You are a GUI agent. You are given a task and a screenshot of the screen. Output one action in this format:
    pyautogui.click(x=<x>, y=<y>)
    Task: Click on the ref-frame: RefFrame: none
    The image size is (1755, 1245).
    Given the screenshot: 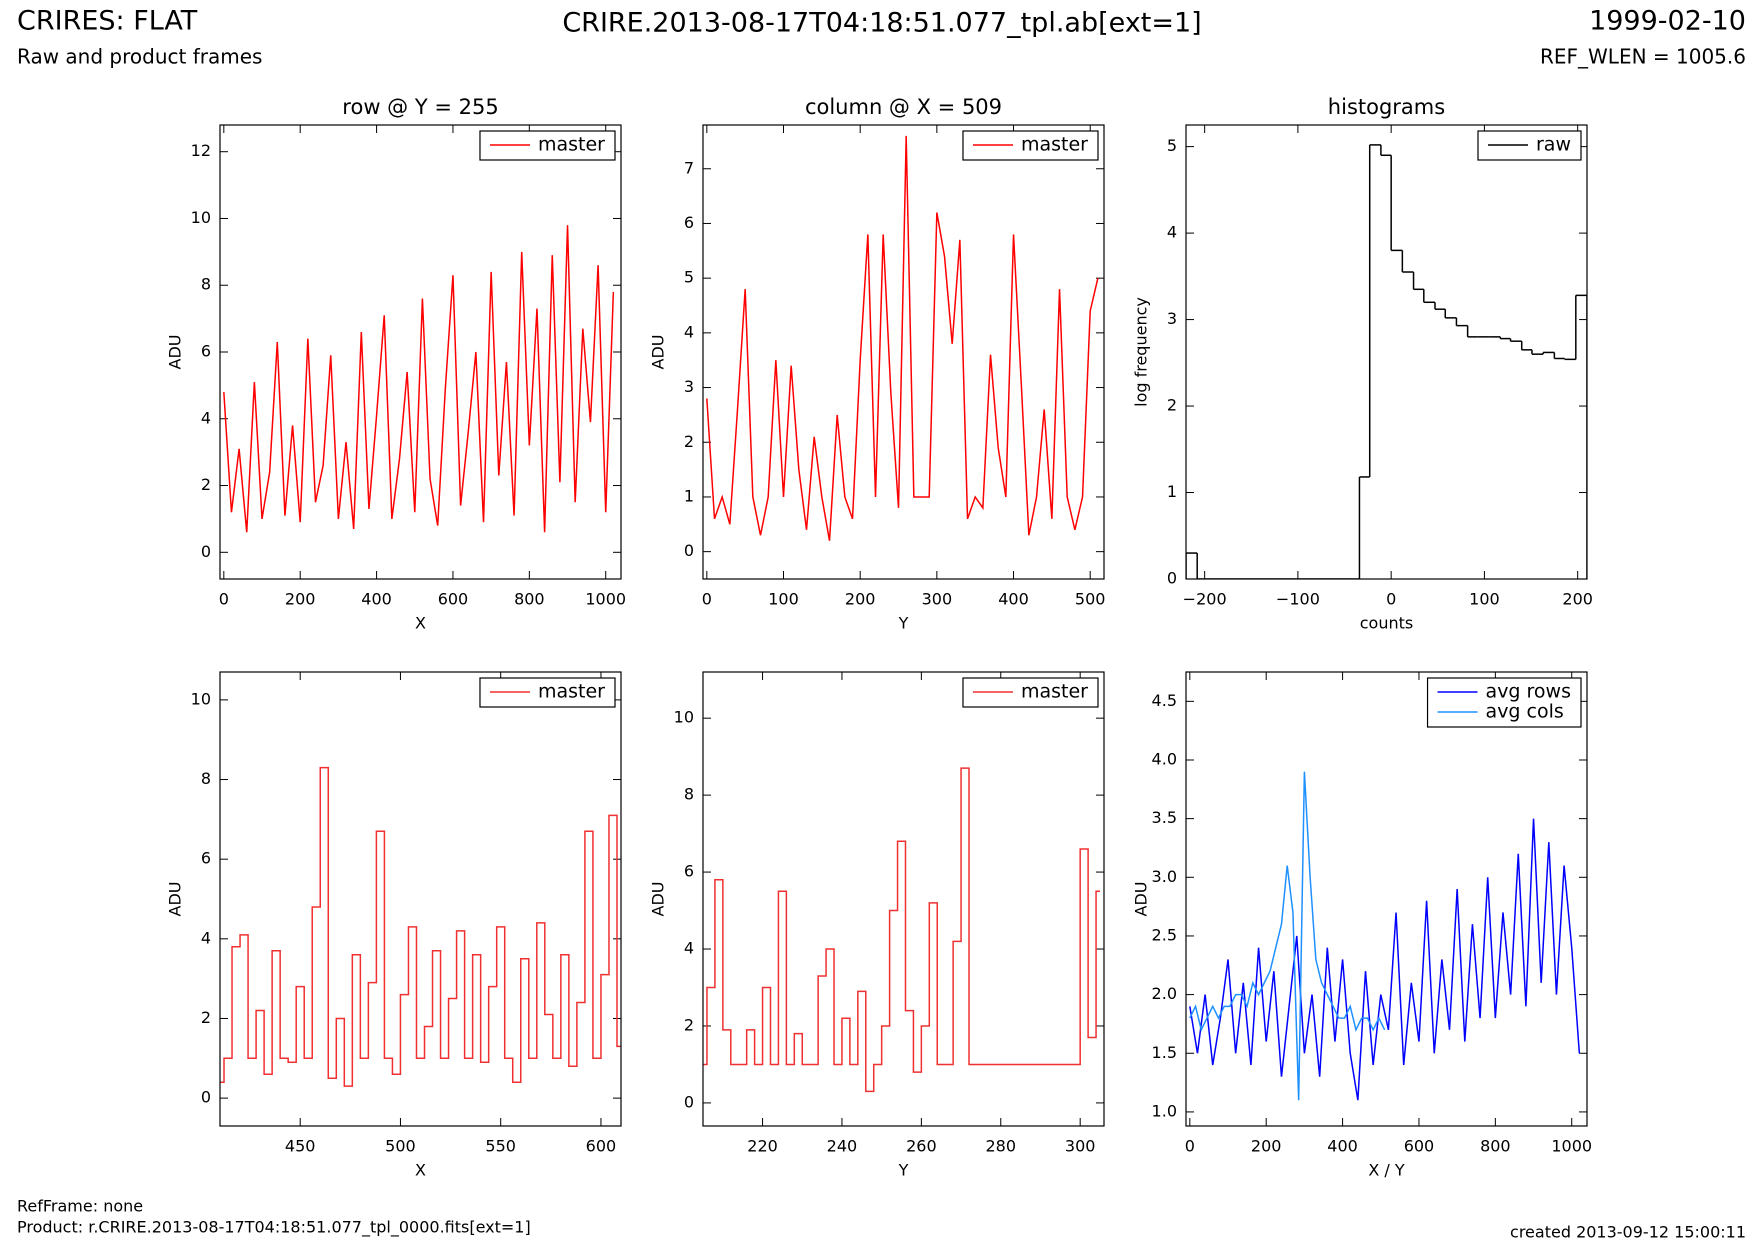 What is the action you would take?
    pyautogui.click(x=80, y=1206)
    